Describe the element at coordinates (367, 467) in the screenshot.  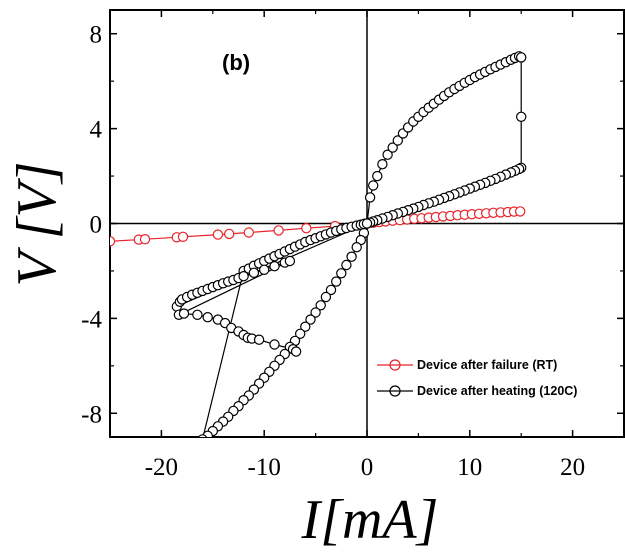
I see `x-tick-label: 0` at that location.